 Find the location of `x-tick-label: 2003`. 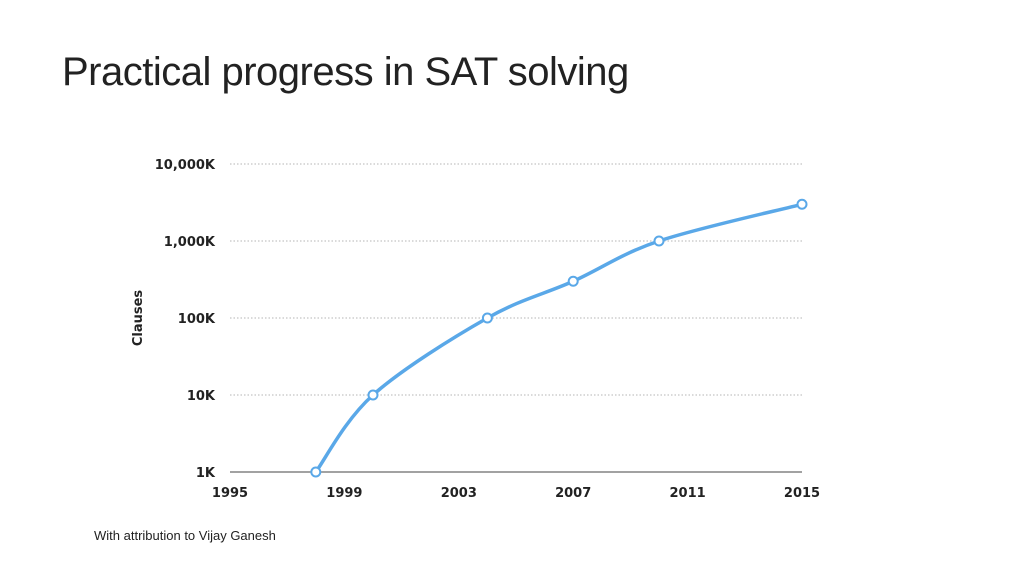

x-tick-label: 2003 is located at coordinates (459, 493).